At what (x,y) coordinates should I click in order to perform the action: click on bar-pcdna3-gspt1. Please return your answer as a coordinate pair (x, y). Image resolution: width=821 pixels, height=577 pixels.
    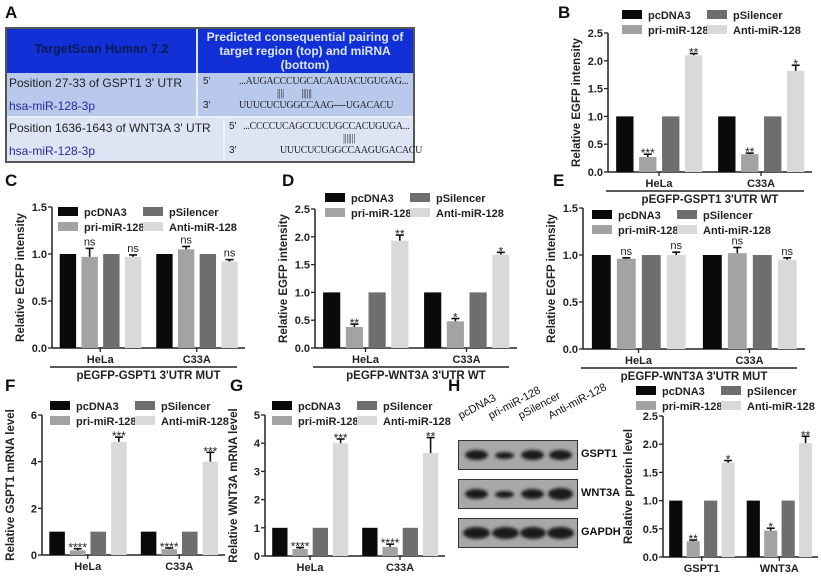
    Looking at the image, I should click on (676, 528).